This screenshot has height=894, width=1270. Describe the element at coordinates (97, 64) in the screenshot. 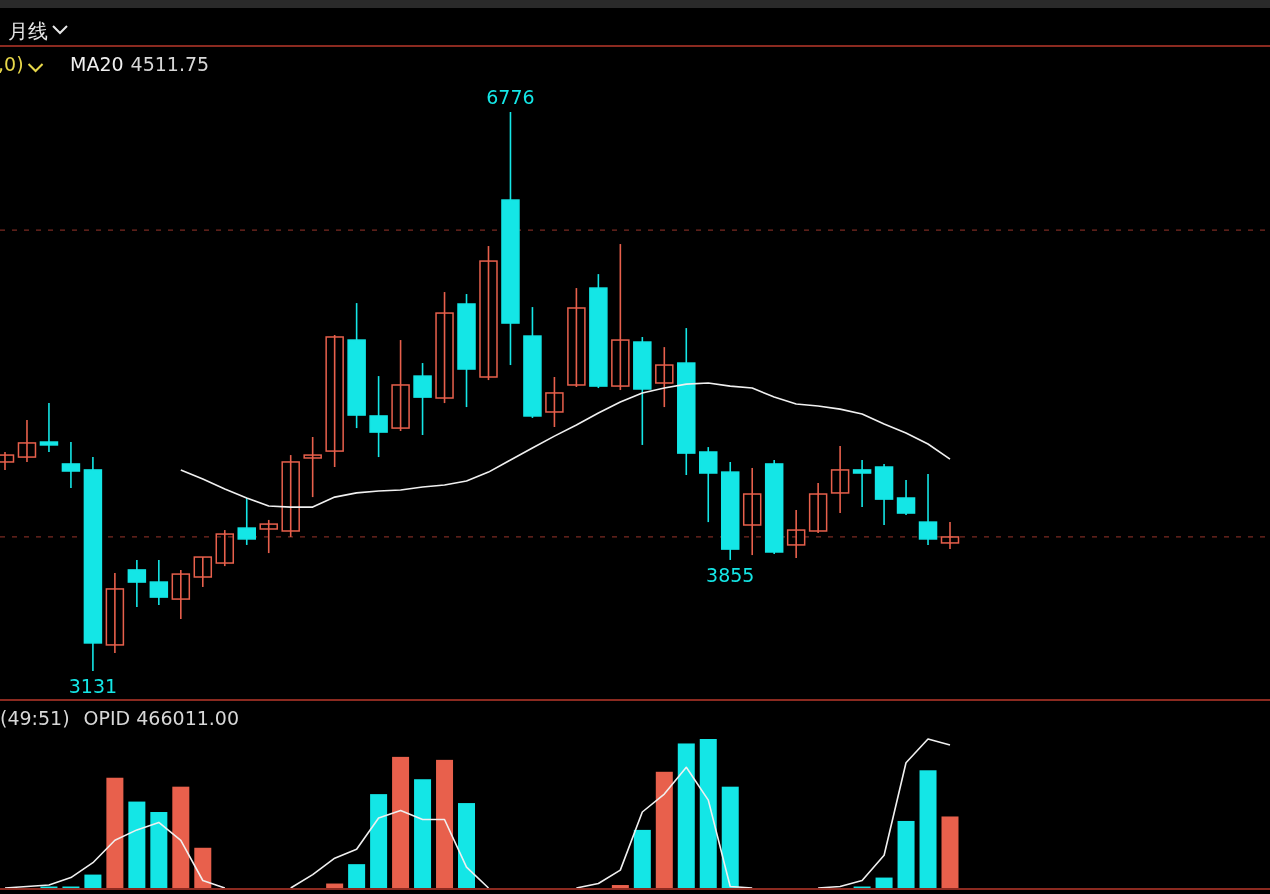

I see `text: MA20` at that location.